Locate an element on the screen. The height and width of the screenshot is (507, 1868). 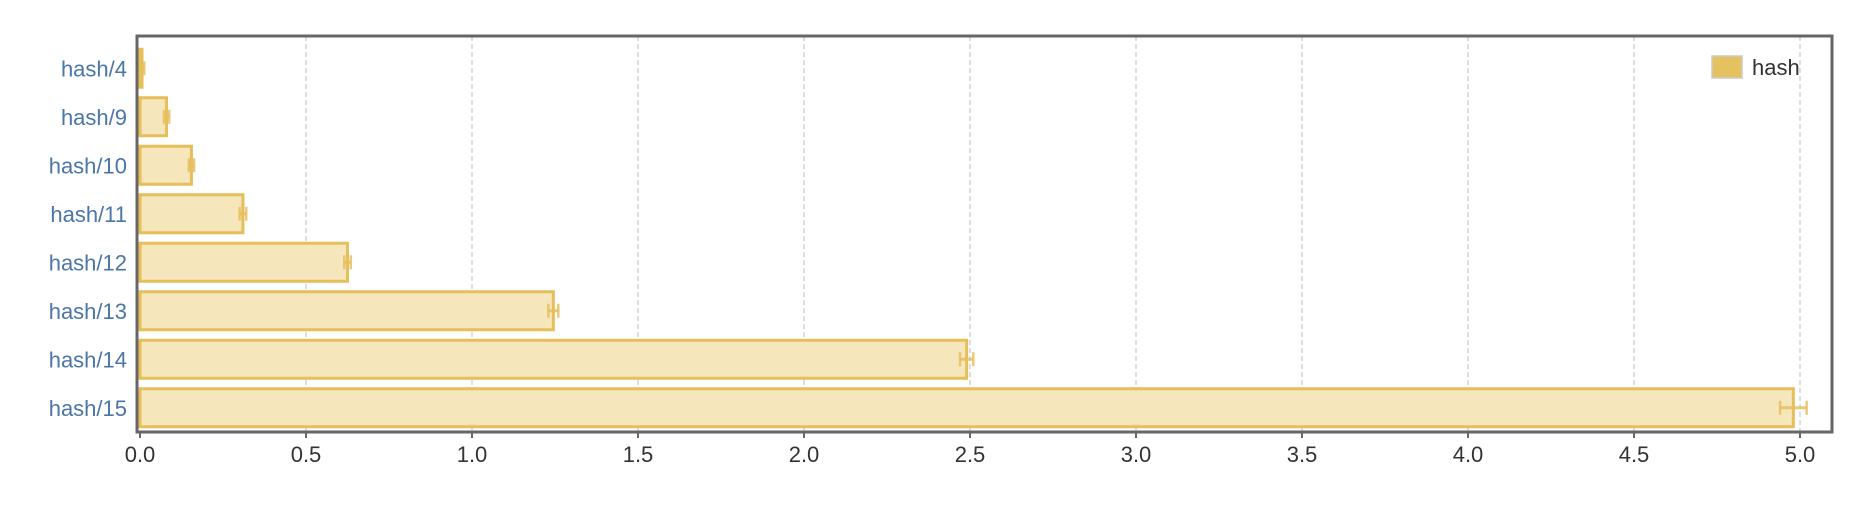
x-tick-label: 3.5 is located at coordinates (1302, 454).